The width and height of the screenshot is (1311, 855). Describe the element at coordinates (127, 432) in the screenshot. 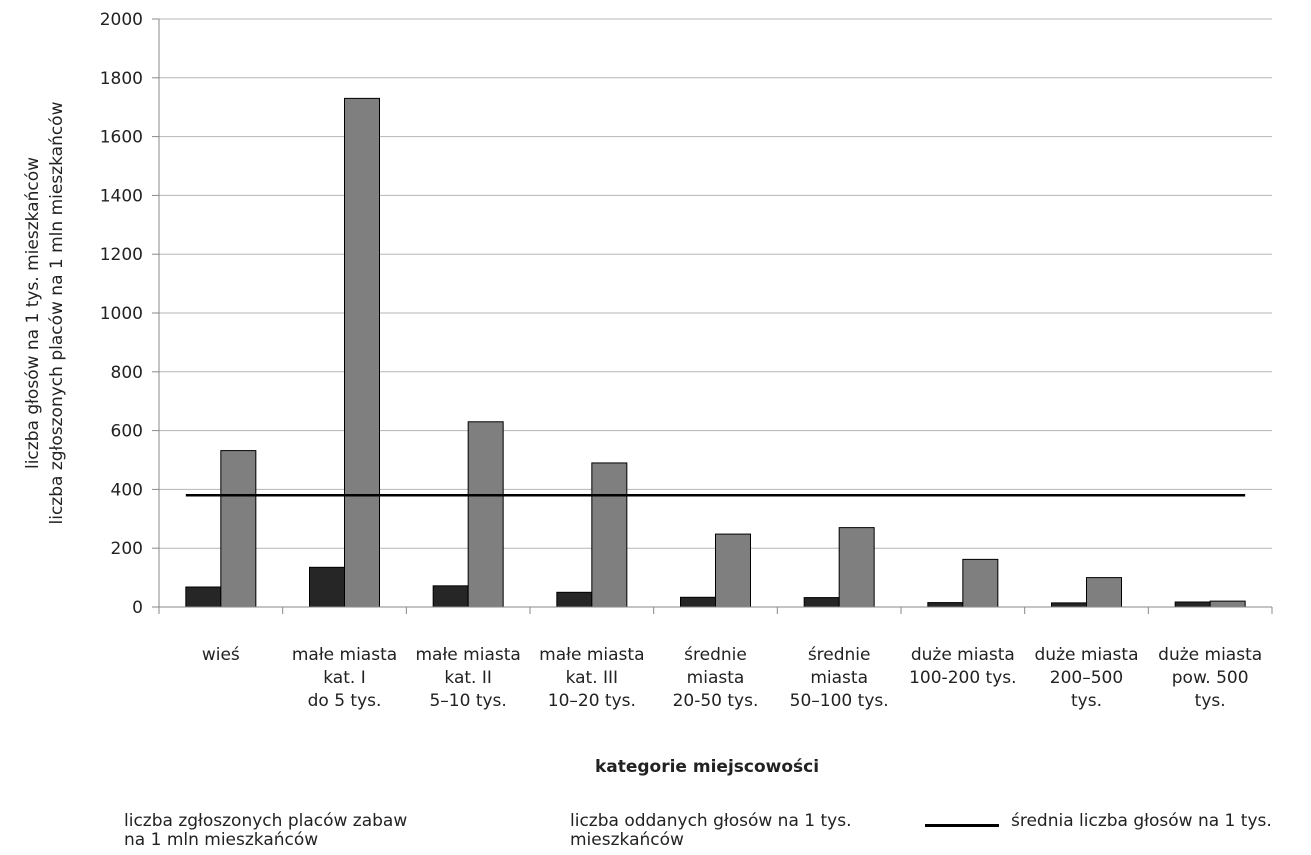

I see `y-tick-label: 600` at that location.